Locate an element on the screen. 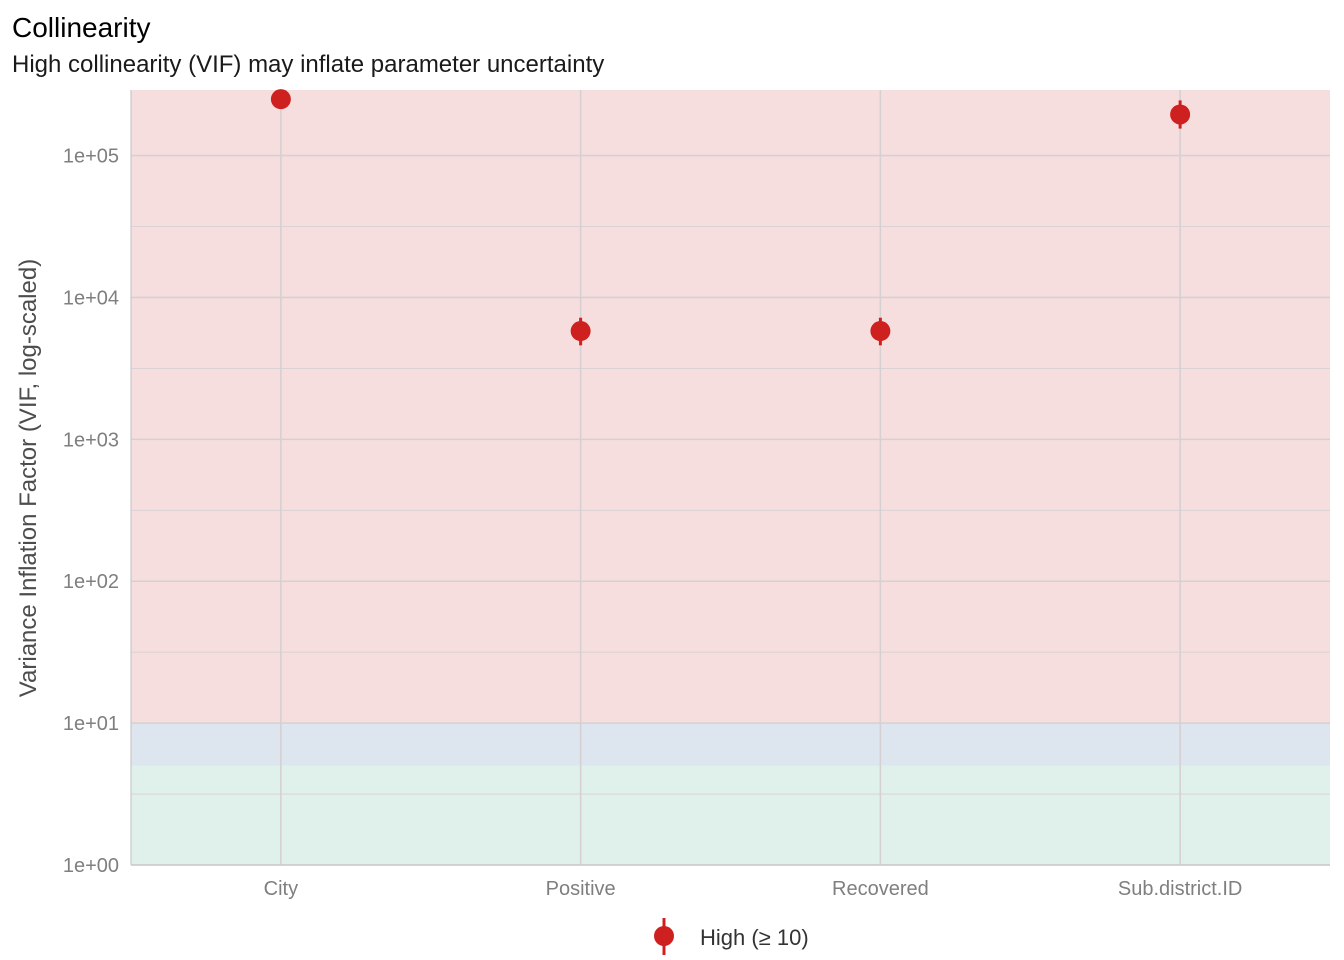  x-tick-label: City is located at coordinates (281, 889).